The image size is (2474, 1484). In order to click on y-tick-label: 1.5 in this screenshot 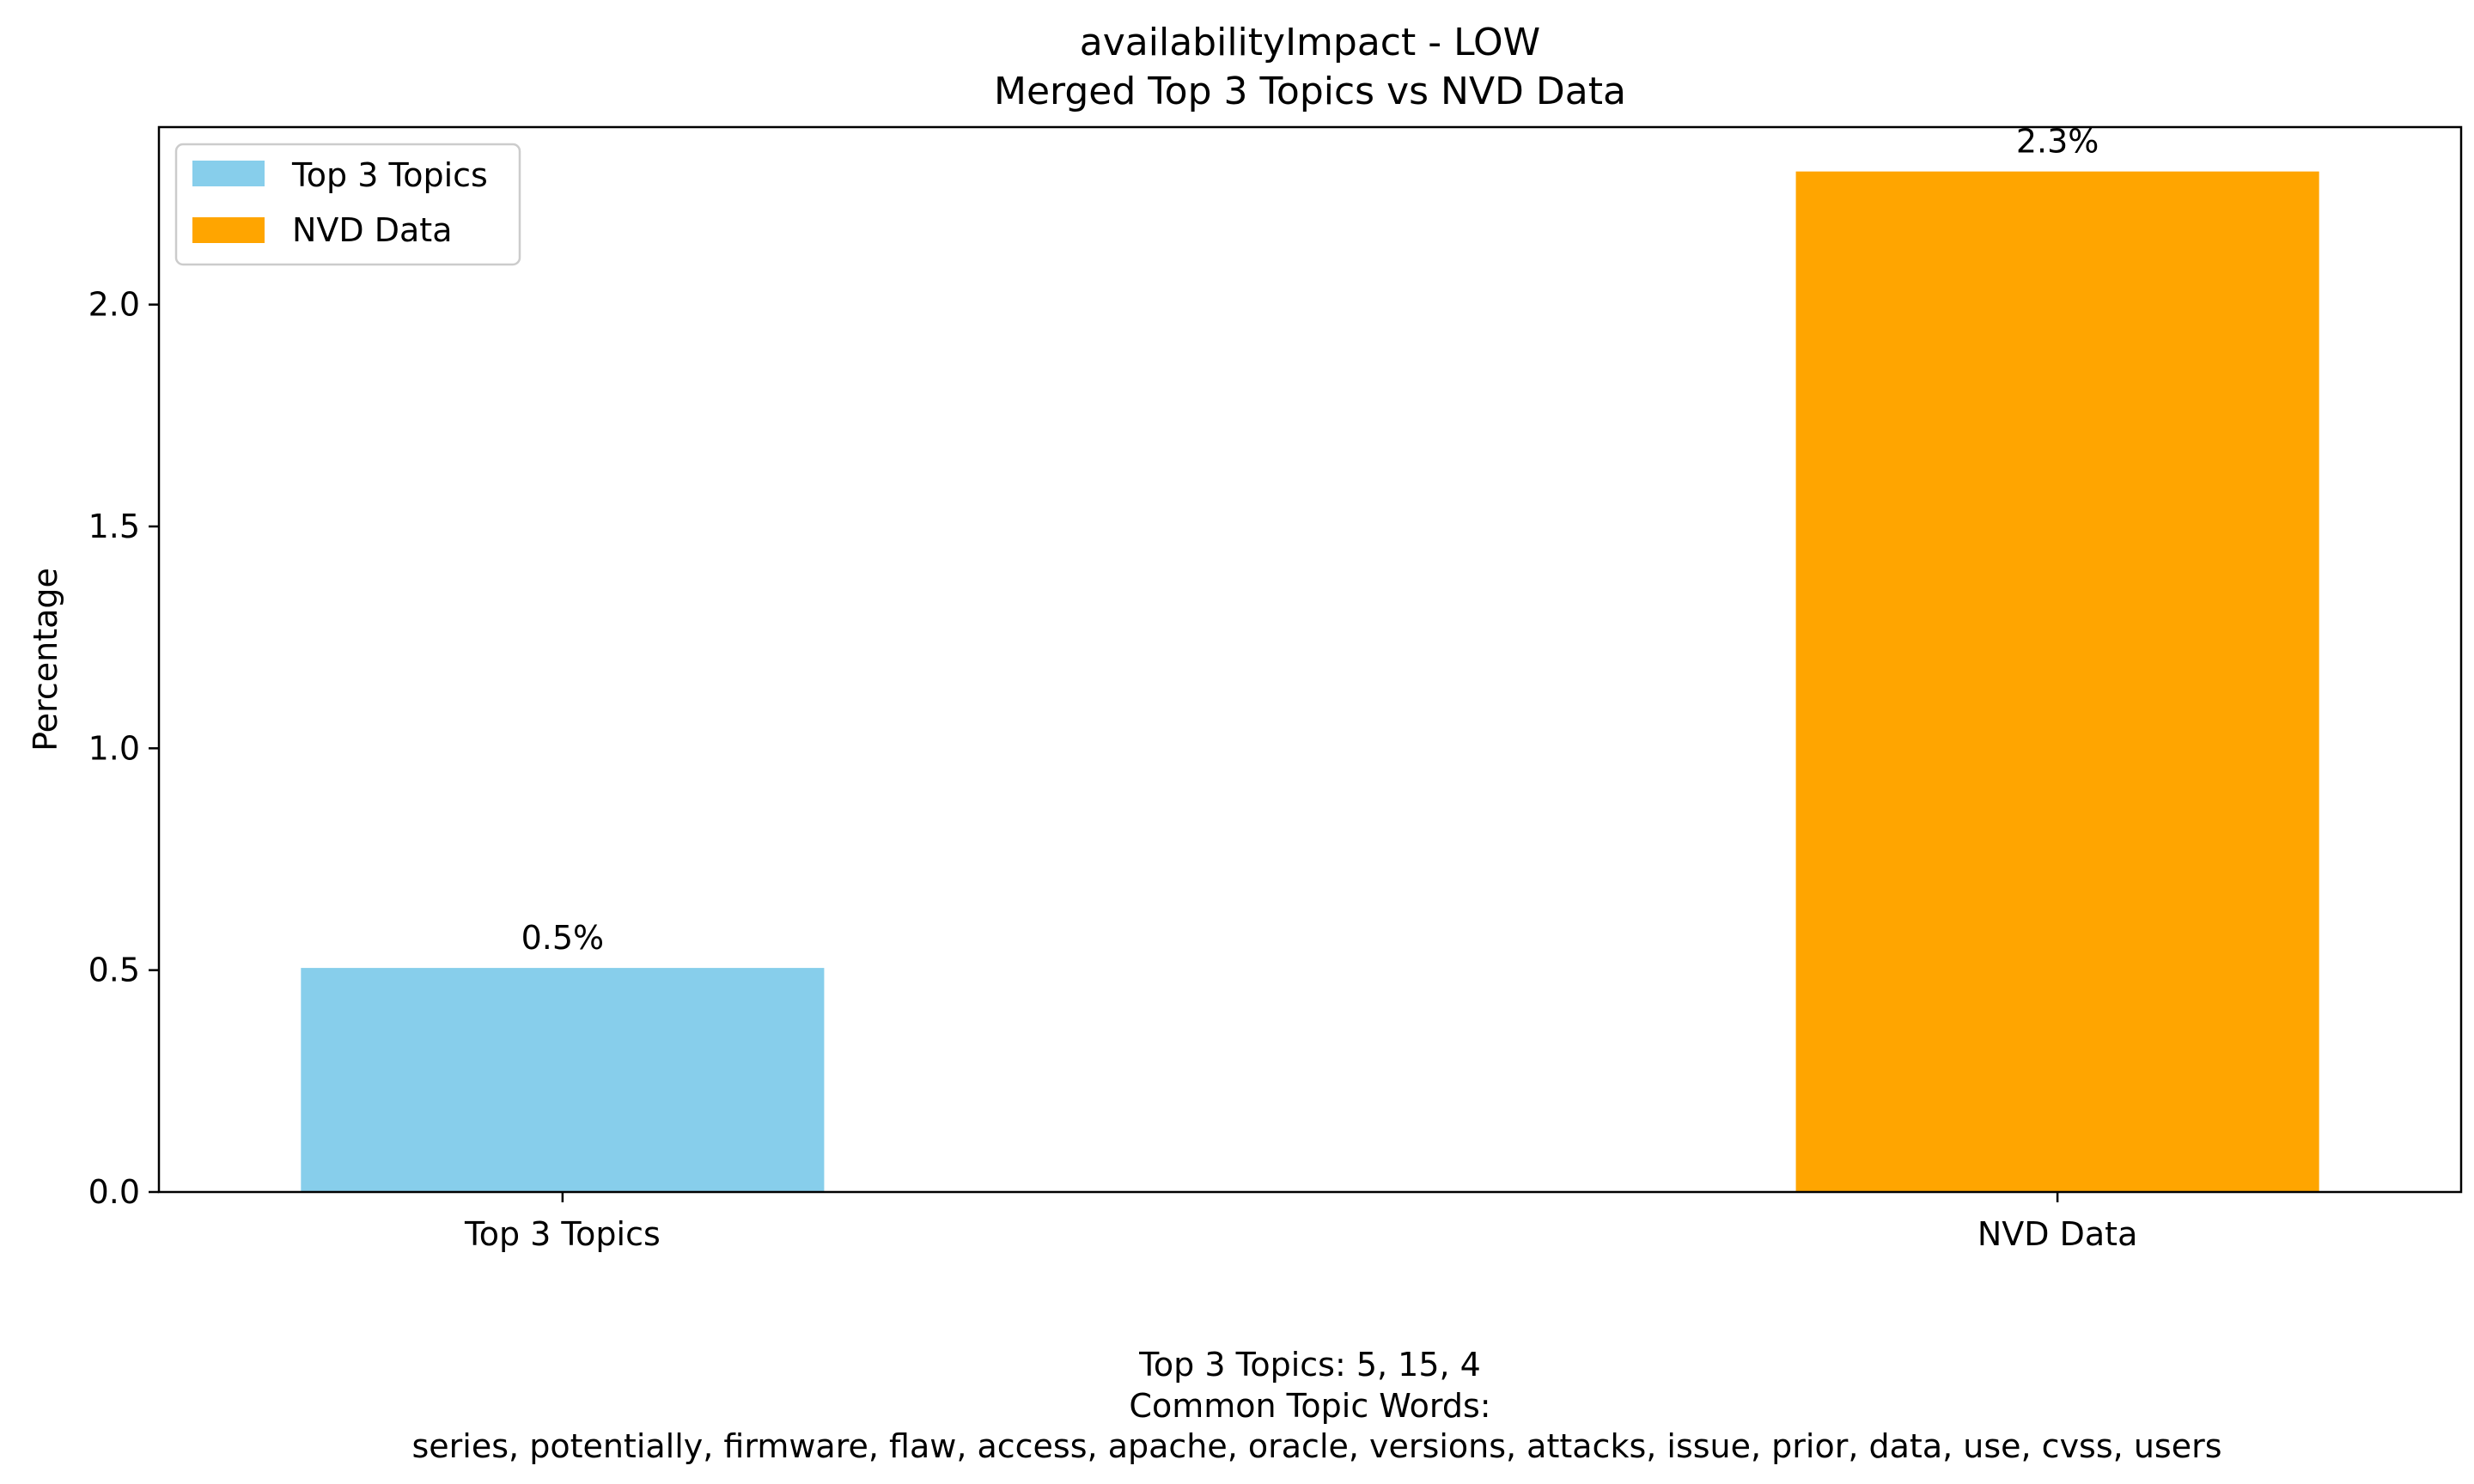, I will do `click(114, 526)`.